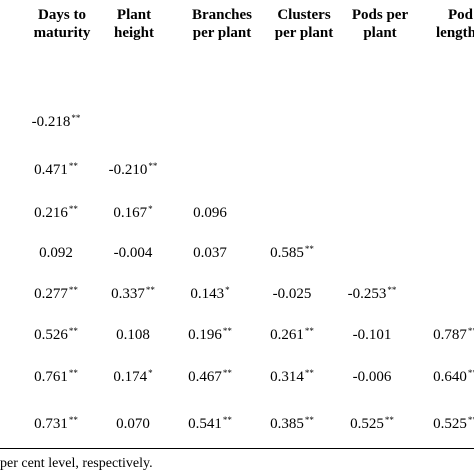 The width and height of the screenshot is (474, 474). Describe the element at coordinates (134, 15) in the screenshot. I see `header-line: Plant` at that location.